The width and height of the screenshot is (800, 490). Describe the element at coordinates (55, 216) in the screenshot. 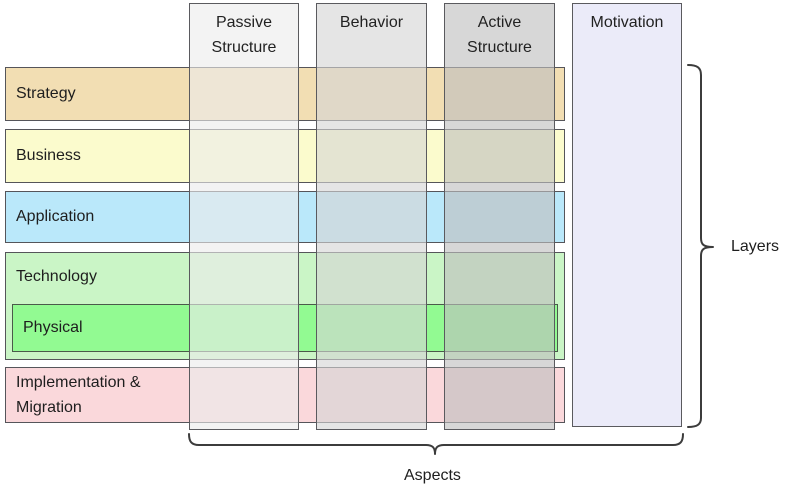

I see `layer-label-application: Application` at that location.